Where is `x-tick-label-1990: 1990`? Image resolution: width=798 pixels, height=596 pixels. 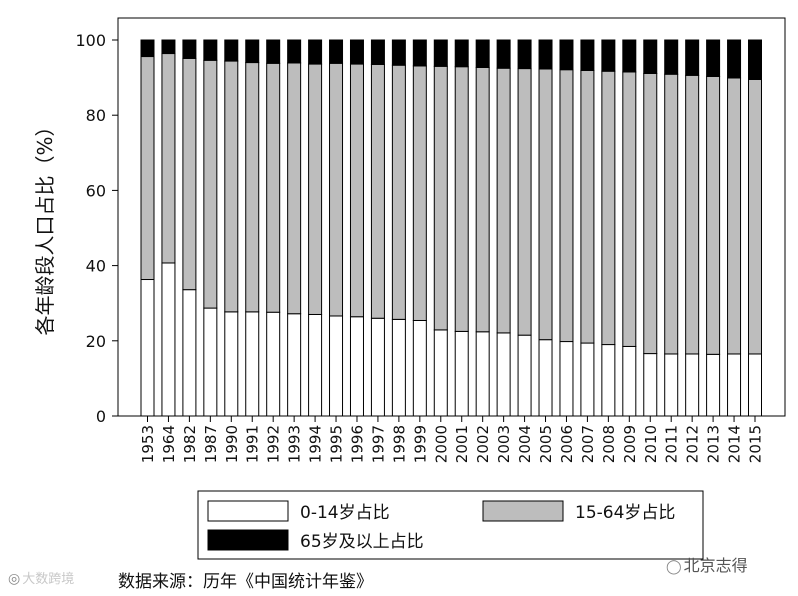 x-tick-label-1990: 1990 is located at coordinates (232, 444).